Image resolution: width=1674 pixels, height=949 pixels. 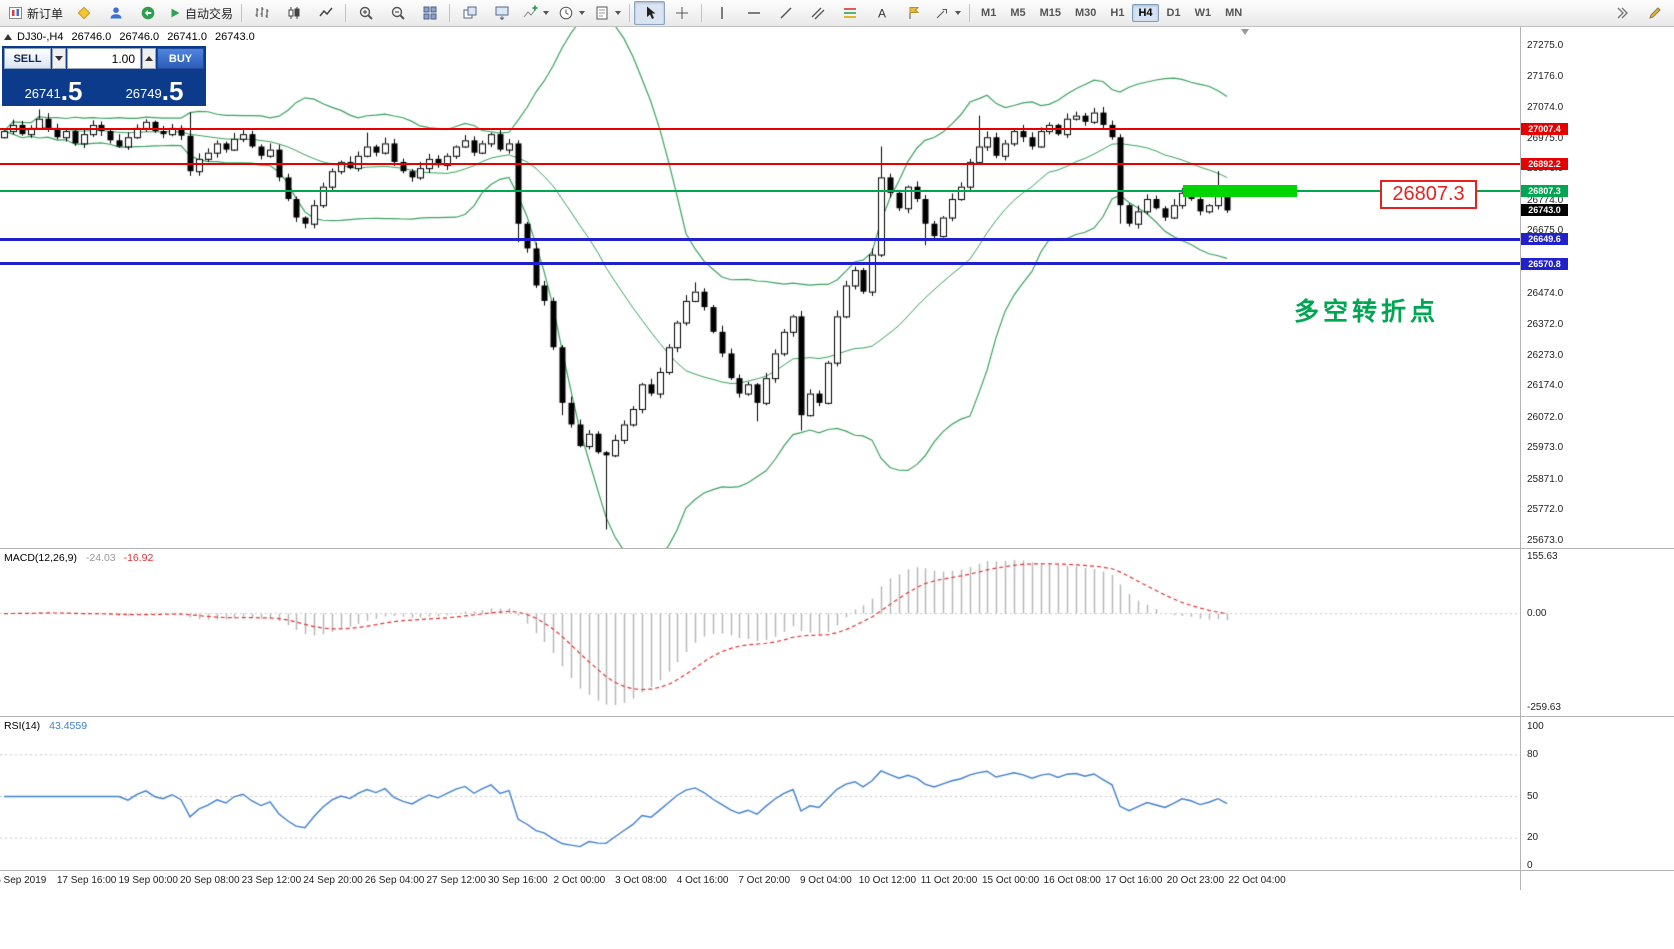 What do you see at coordinates (27, 58) in the screenshot?
I see `sell-button: SELL` at bounding box center [27, 58].